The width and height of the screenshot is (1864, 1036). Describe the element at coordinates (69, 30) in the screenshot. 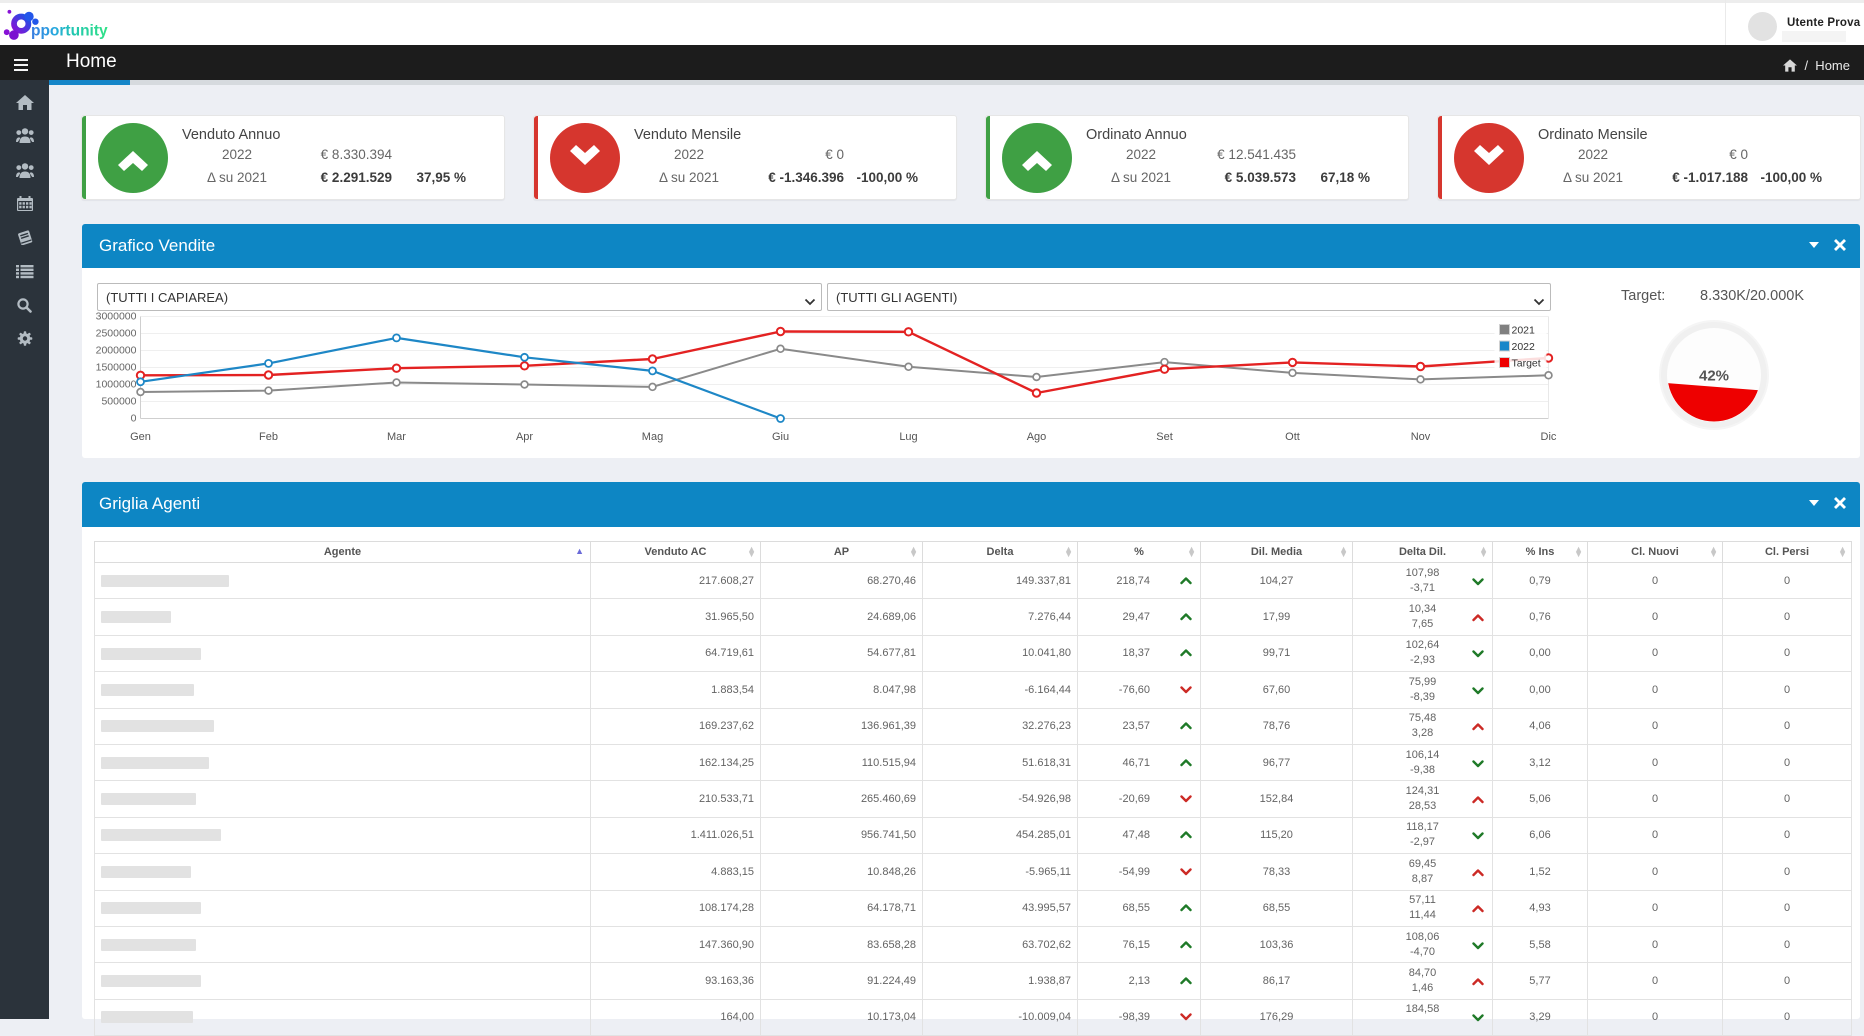

I see `svg-text: pportunity` at that location.